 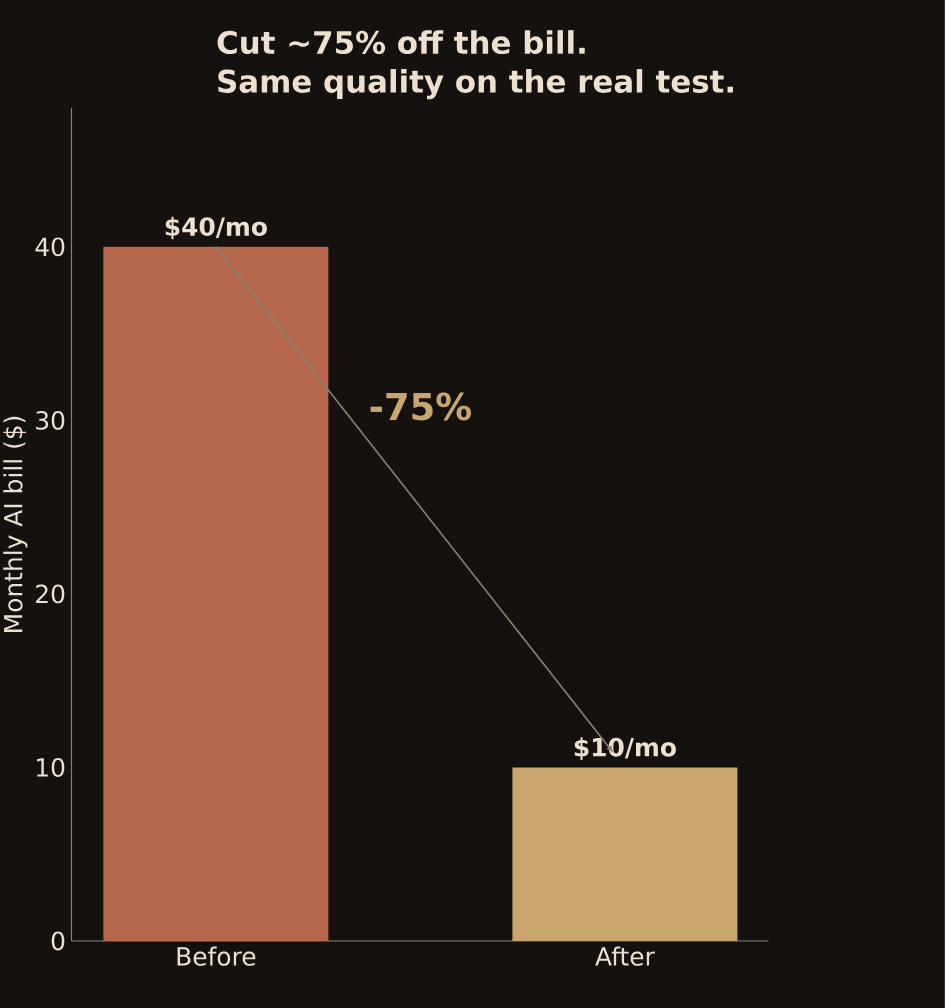 I want to click on y-tick-label: 30, so click(x=50, y=420).